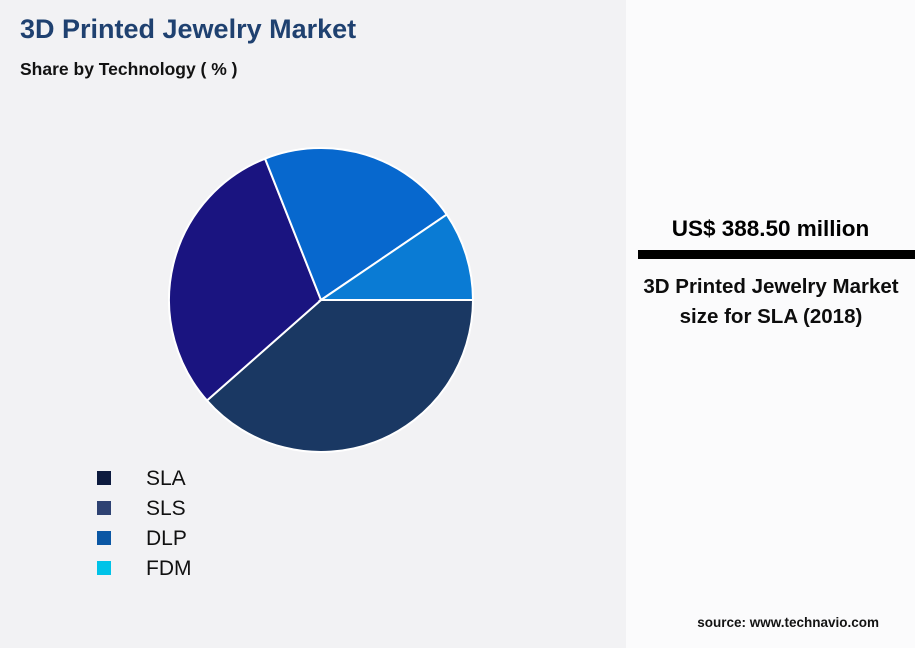 The height and width of the screenshot is (648, 915). What do you see at coordinates (188, 29) in the screenshot?
I see `page-title: 3D Printed Jewelry Market` at bounding box center [188, 29].